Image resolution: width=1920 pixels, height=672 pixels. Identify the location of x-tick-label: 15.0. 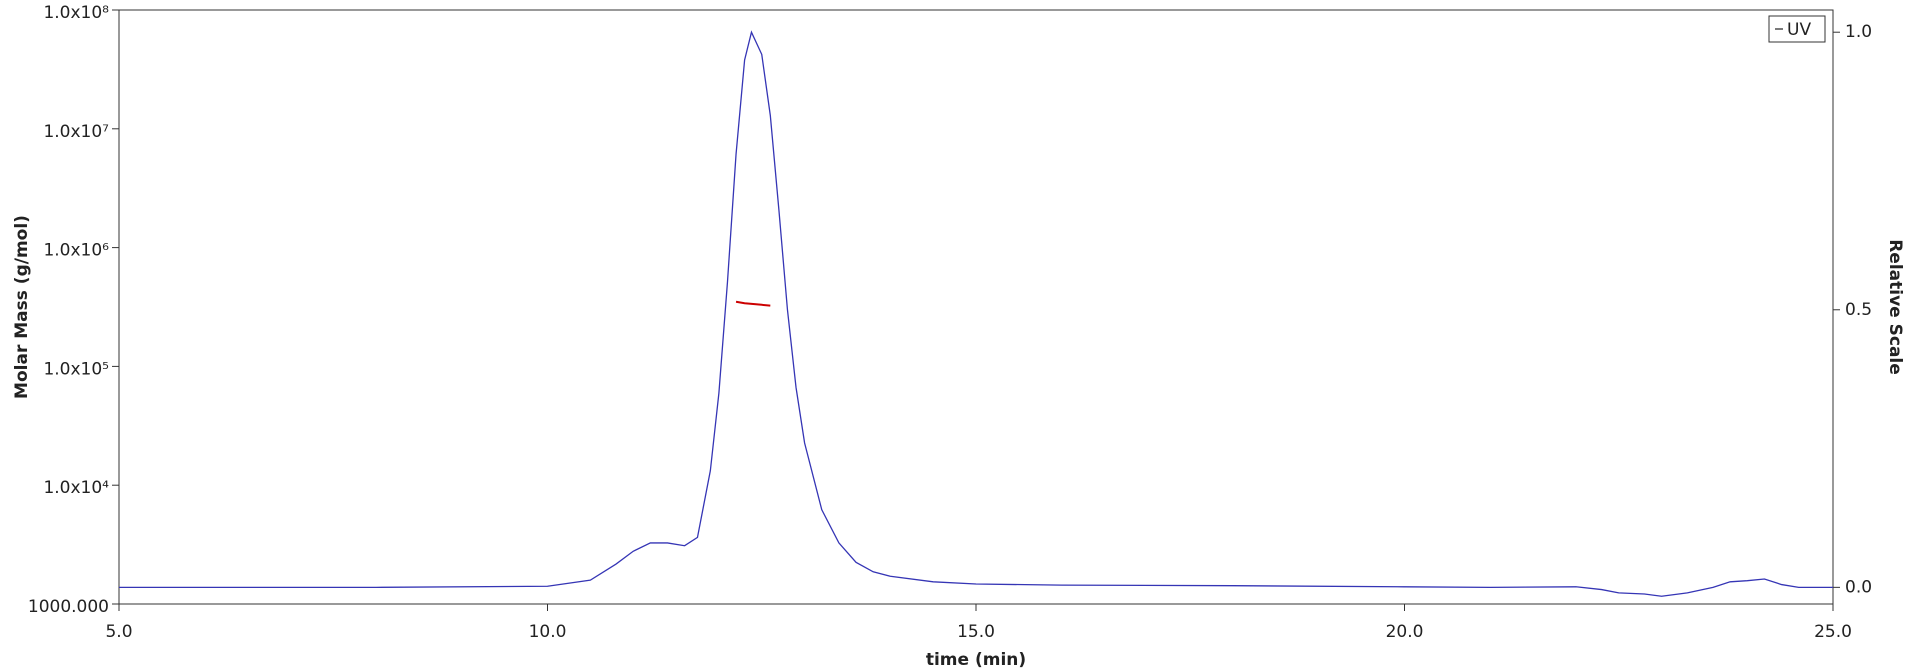
(976, 632).